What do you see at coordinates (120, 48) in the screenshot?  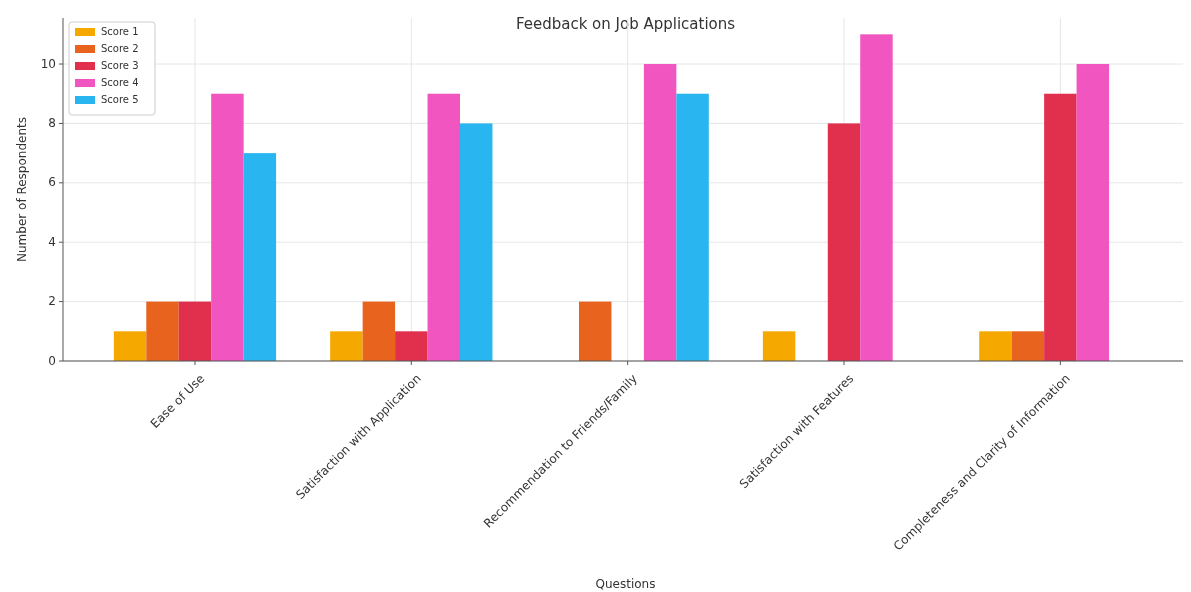 I see `legend-label: Score 2` at bounding box center [120, 48].